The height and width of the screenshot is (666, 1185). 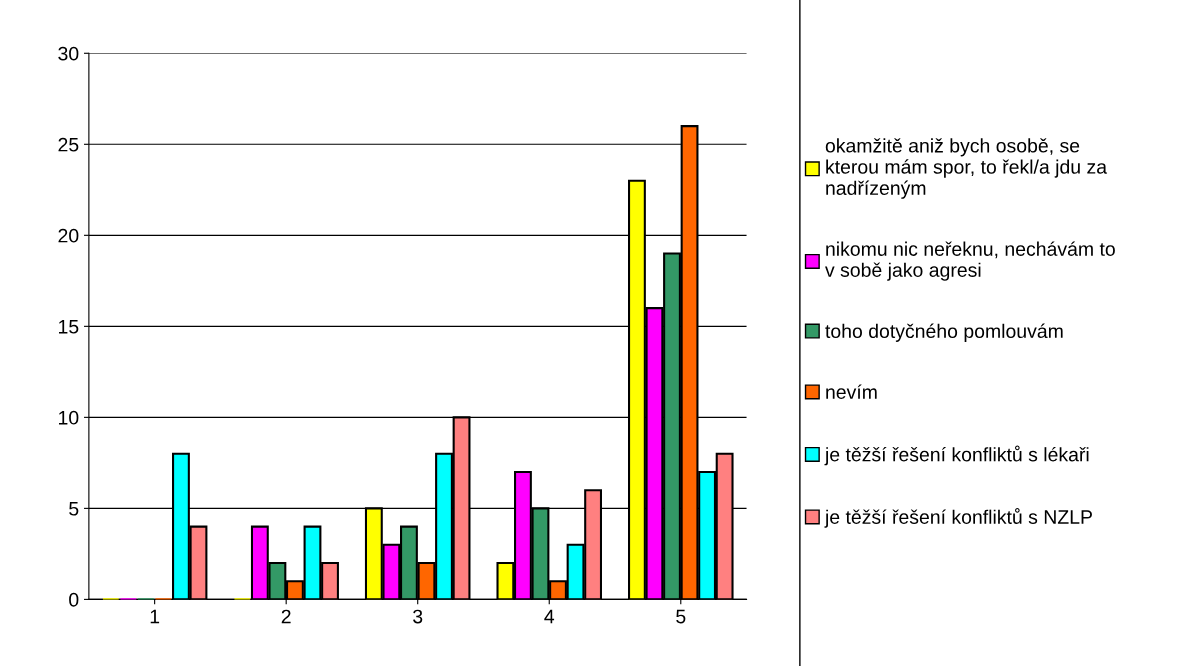 What do you see at coordinates (549, 616) in the screenshot?
I see `x-tick-label: 4` at bounding box center [549, 616].